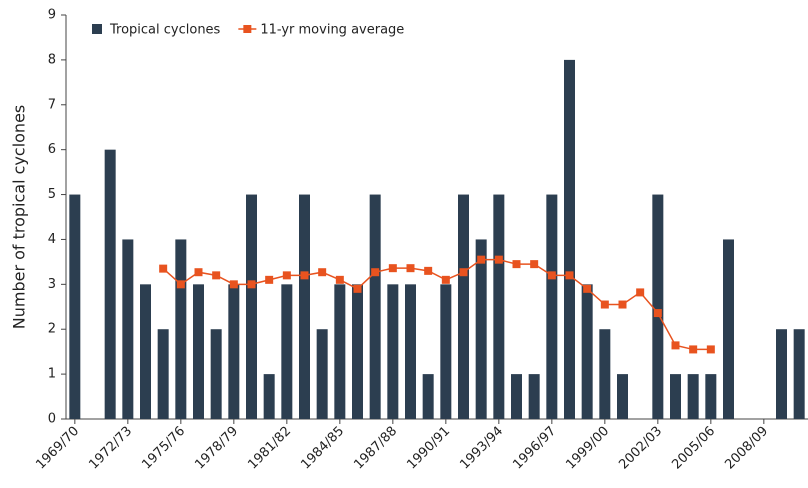  What do you see at coordinates (436, 304) in the screenshot?
I see `line` at bounding box center [436, 304].